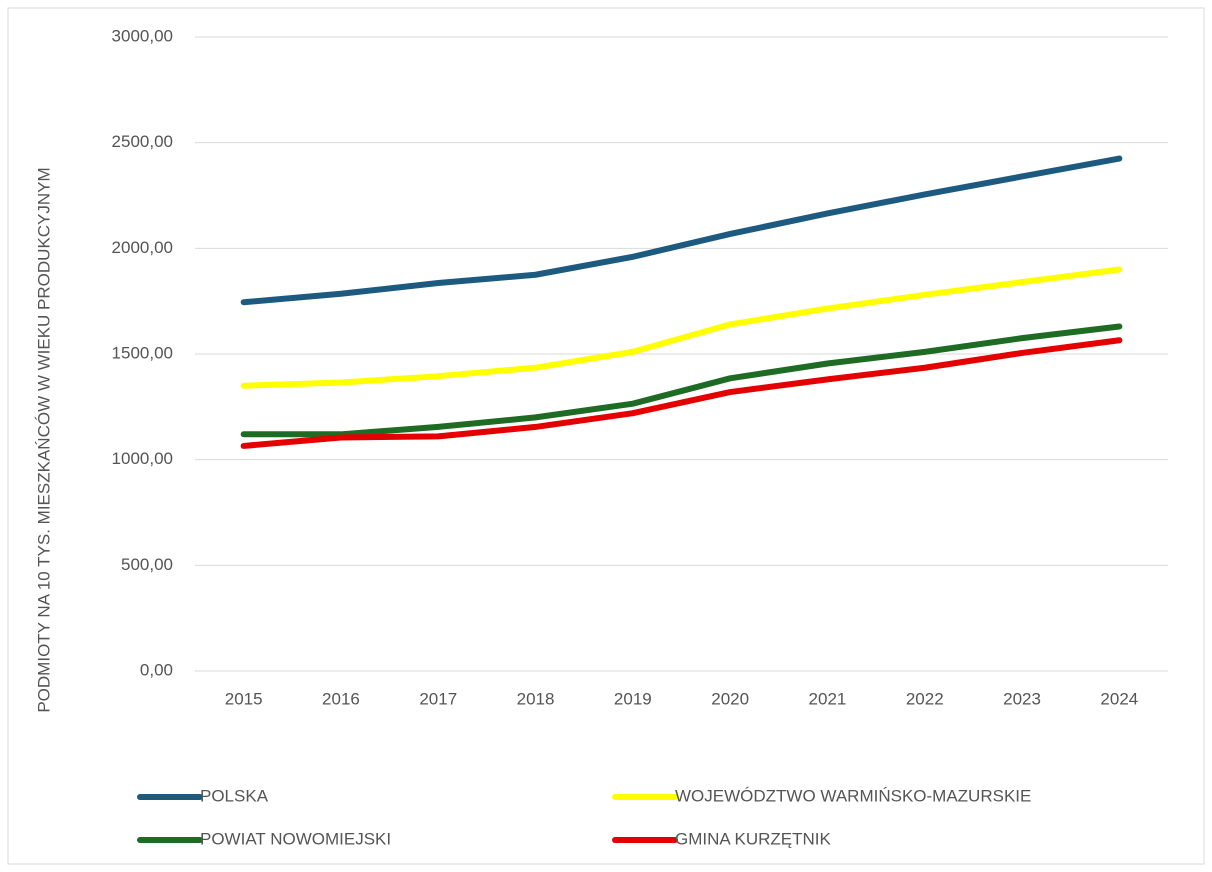 The width and height of the screenshot is (1212, 872). What do you see at coordinates (147, 564) in the screenshot?
I see `y-tick-label: 500,00` at bounding box center [147, 564].